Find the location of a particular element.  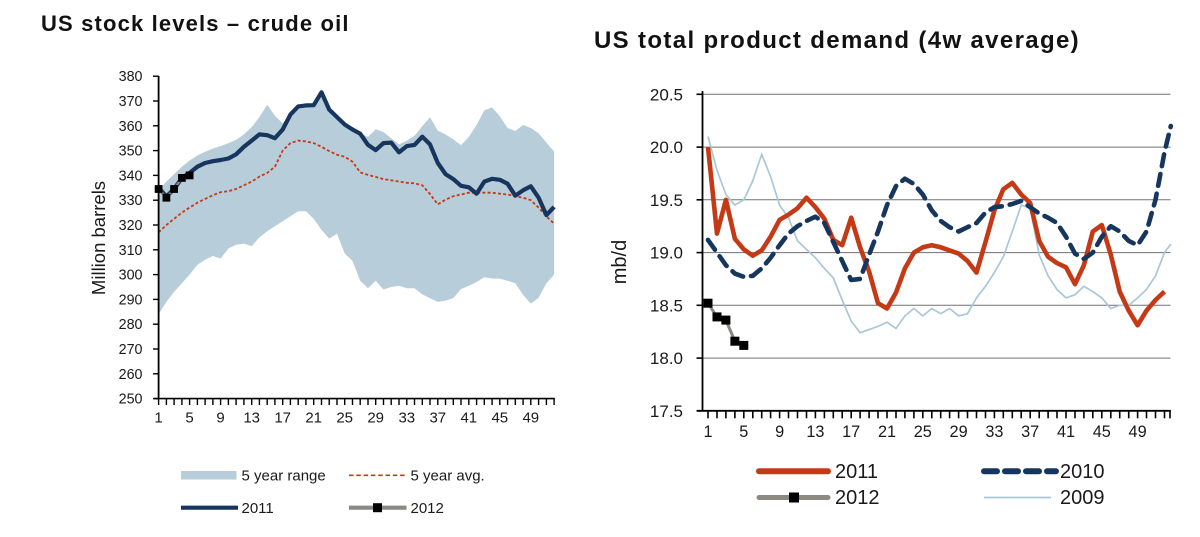

svg-text: mb/d is located at coordinates (620, 262).